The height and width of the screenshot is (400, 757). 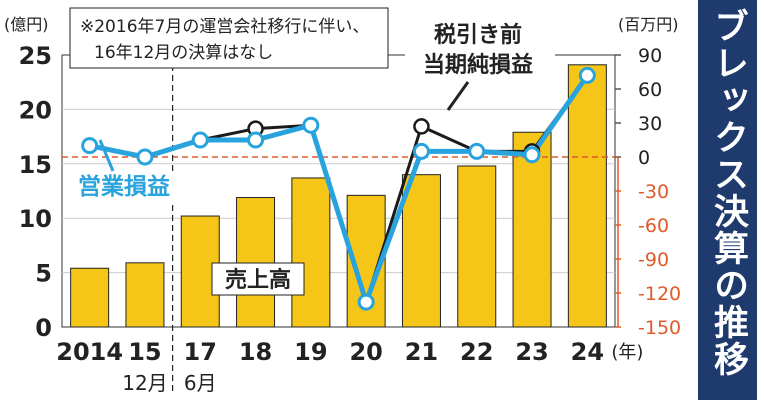 I want to click on right-tick-label: 30, so click(x=650, y=124).